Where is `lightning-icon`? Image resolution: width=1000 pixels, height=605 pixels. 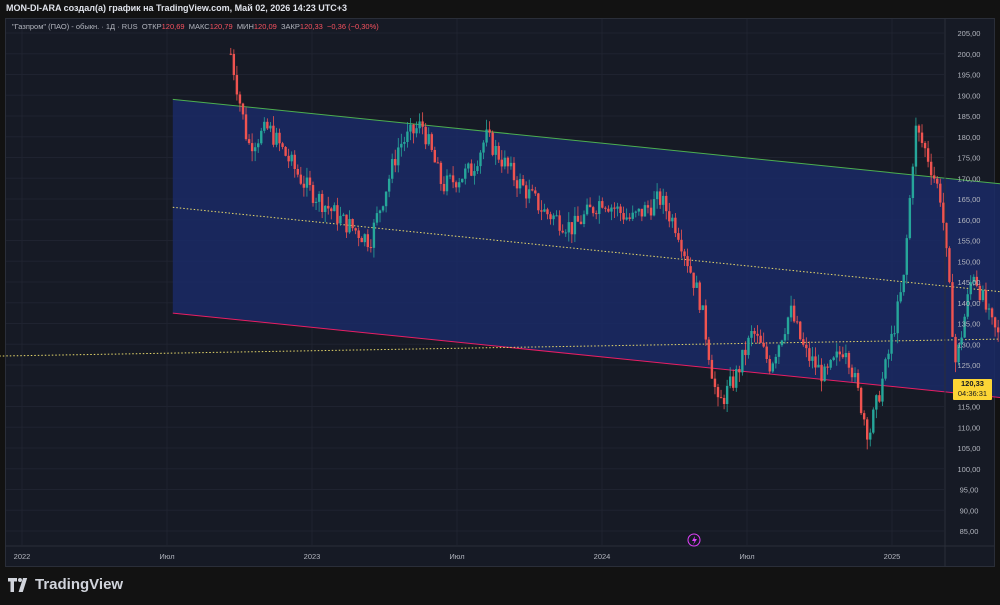
lightning-icon is located at coordinates (694, 540).